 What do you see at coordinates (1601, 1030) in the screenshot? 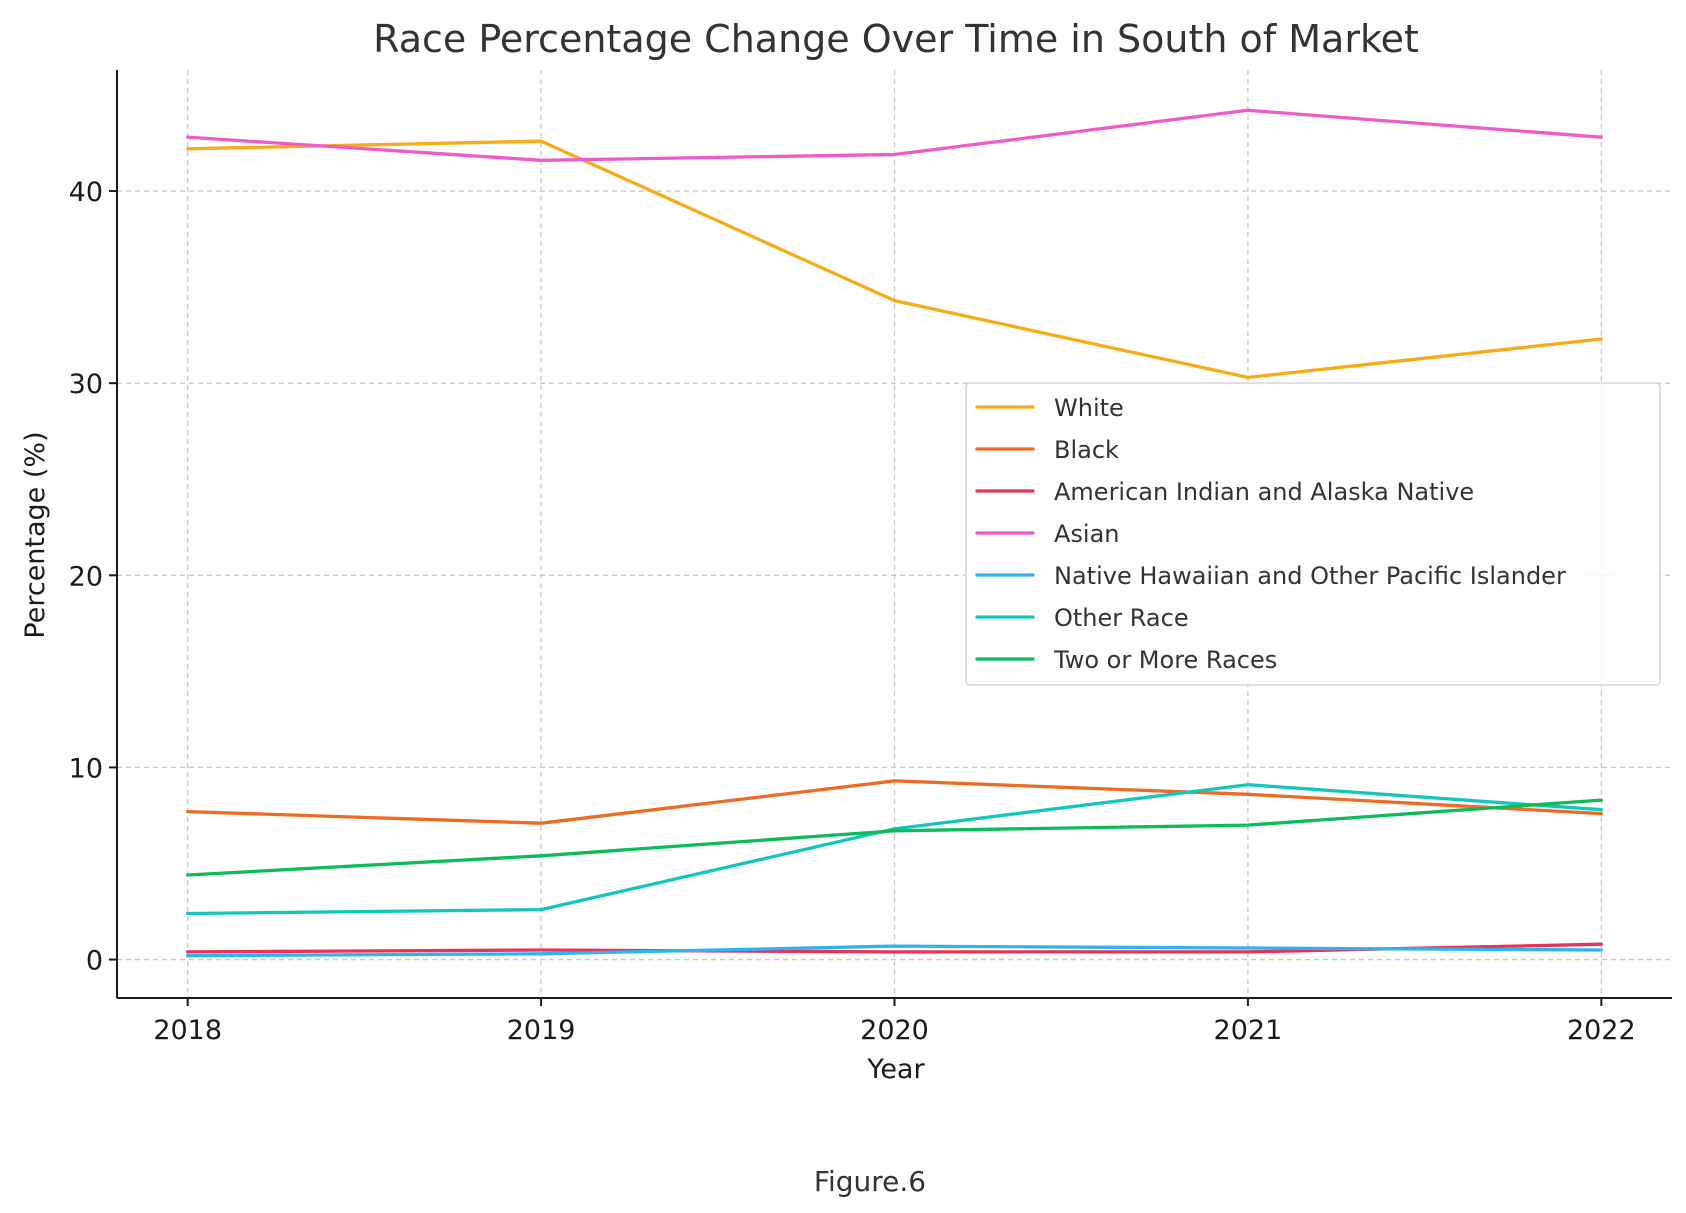
I see `x-tick-label: 2022` at bounding box center [1601, 1030].